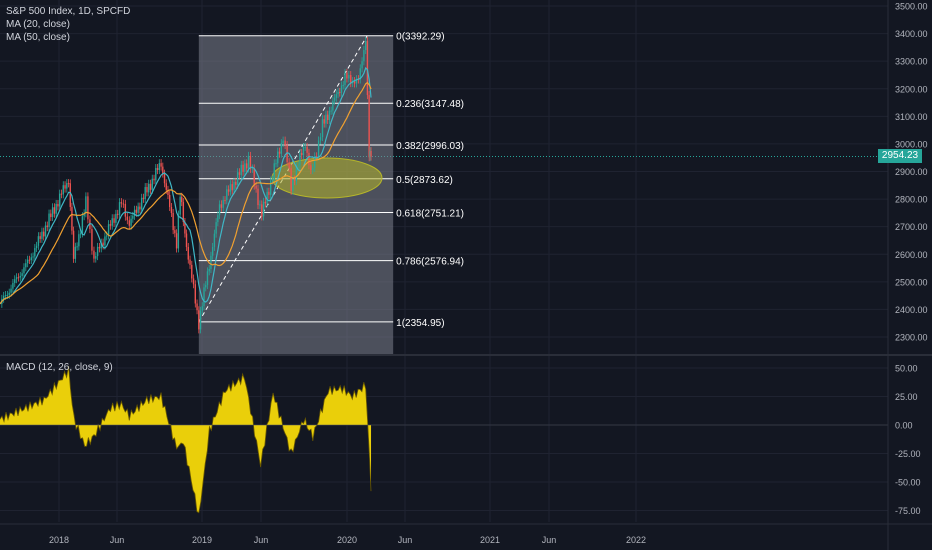 The height and width of the screenshot is (550, 932). I want to click on price-tick-label: 2300.00, so click(911, 338).